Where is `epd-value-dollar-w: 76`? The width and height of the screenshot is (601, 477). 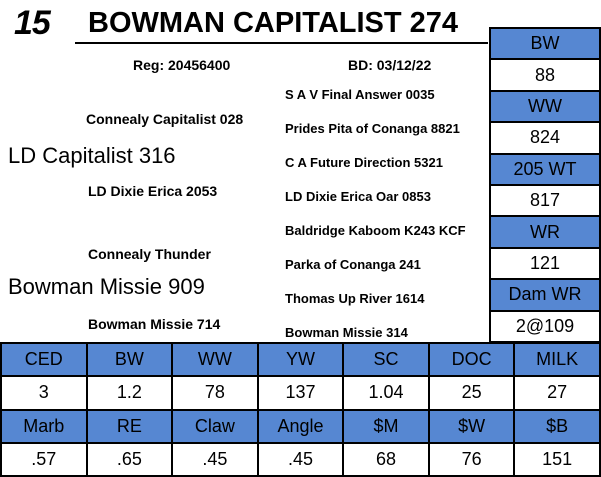
epd-value-dollar-w: 76 is located at coordinates (471, 459).